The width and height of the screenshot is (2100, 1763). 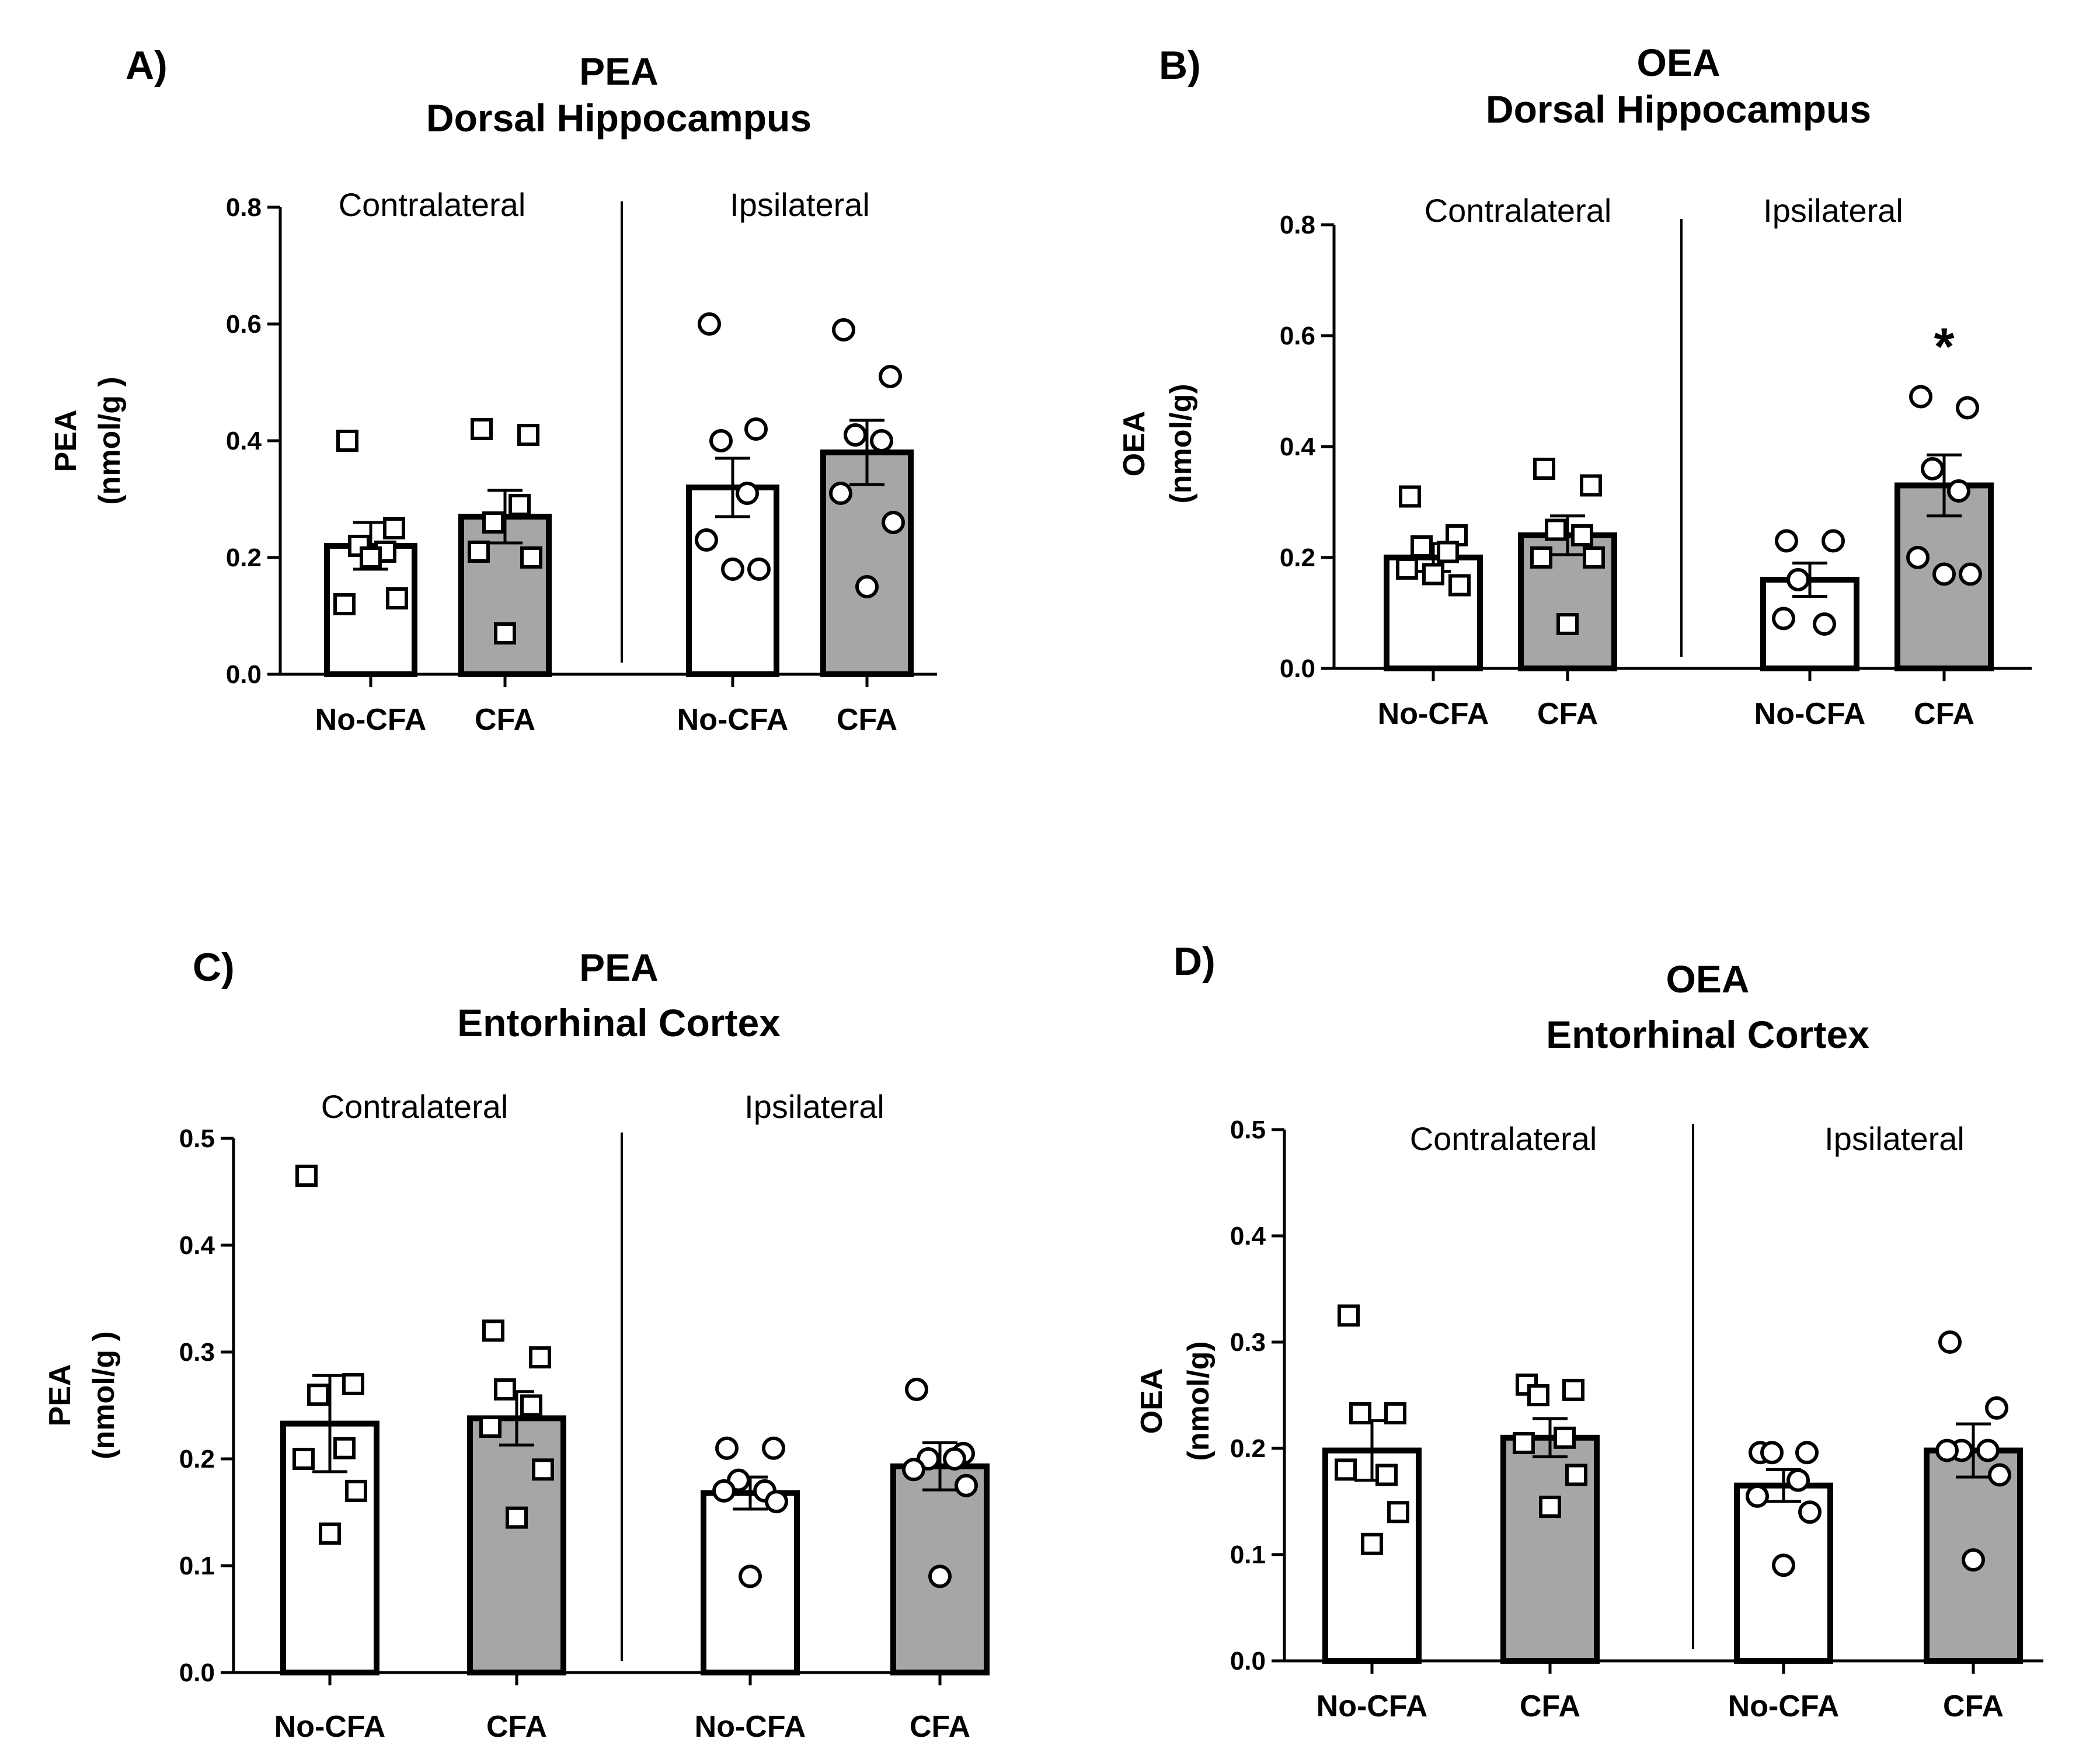 I want to click on y-tick-label: 0.3, so click(x=197, y=1353).